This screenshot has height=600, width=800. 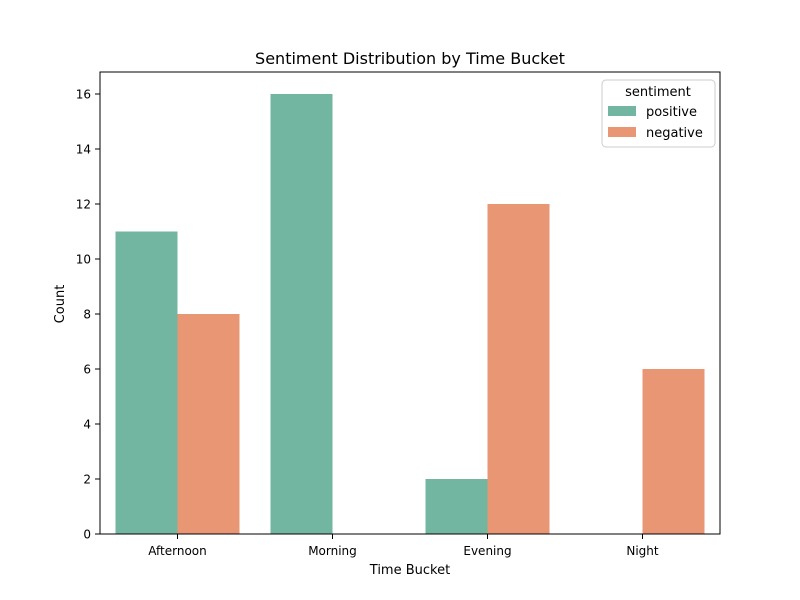 I want to click on bar-negative-night, so click(x=673, y=451).